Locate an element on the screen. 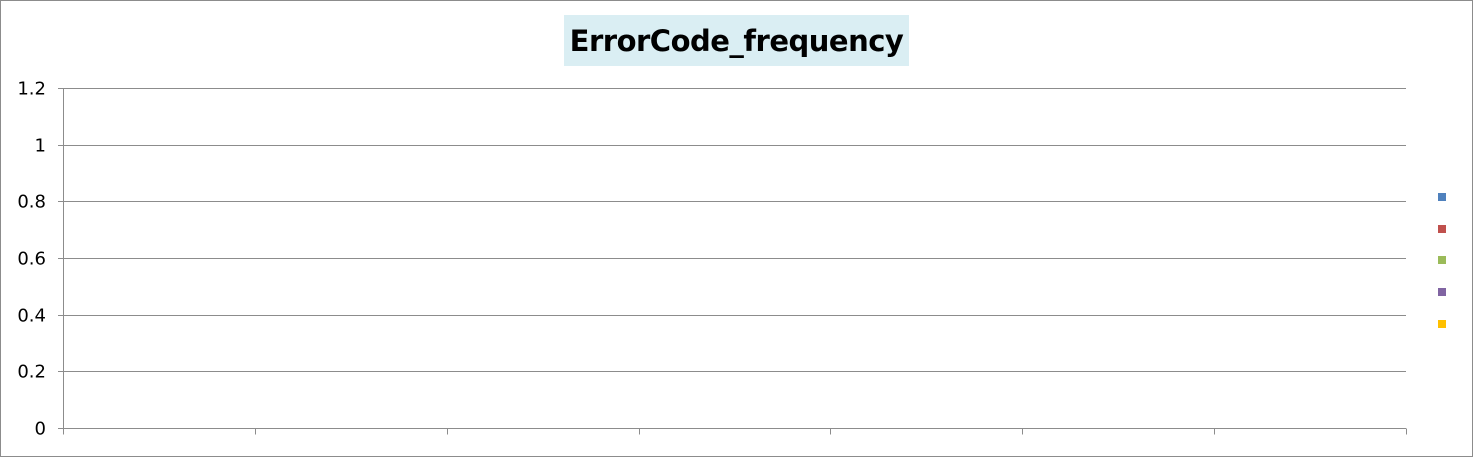 This screenshot has width=1473, height=457. y-tick-label: 0.6 is located at coordinates (31, 259).